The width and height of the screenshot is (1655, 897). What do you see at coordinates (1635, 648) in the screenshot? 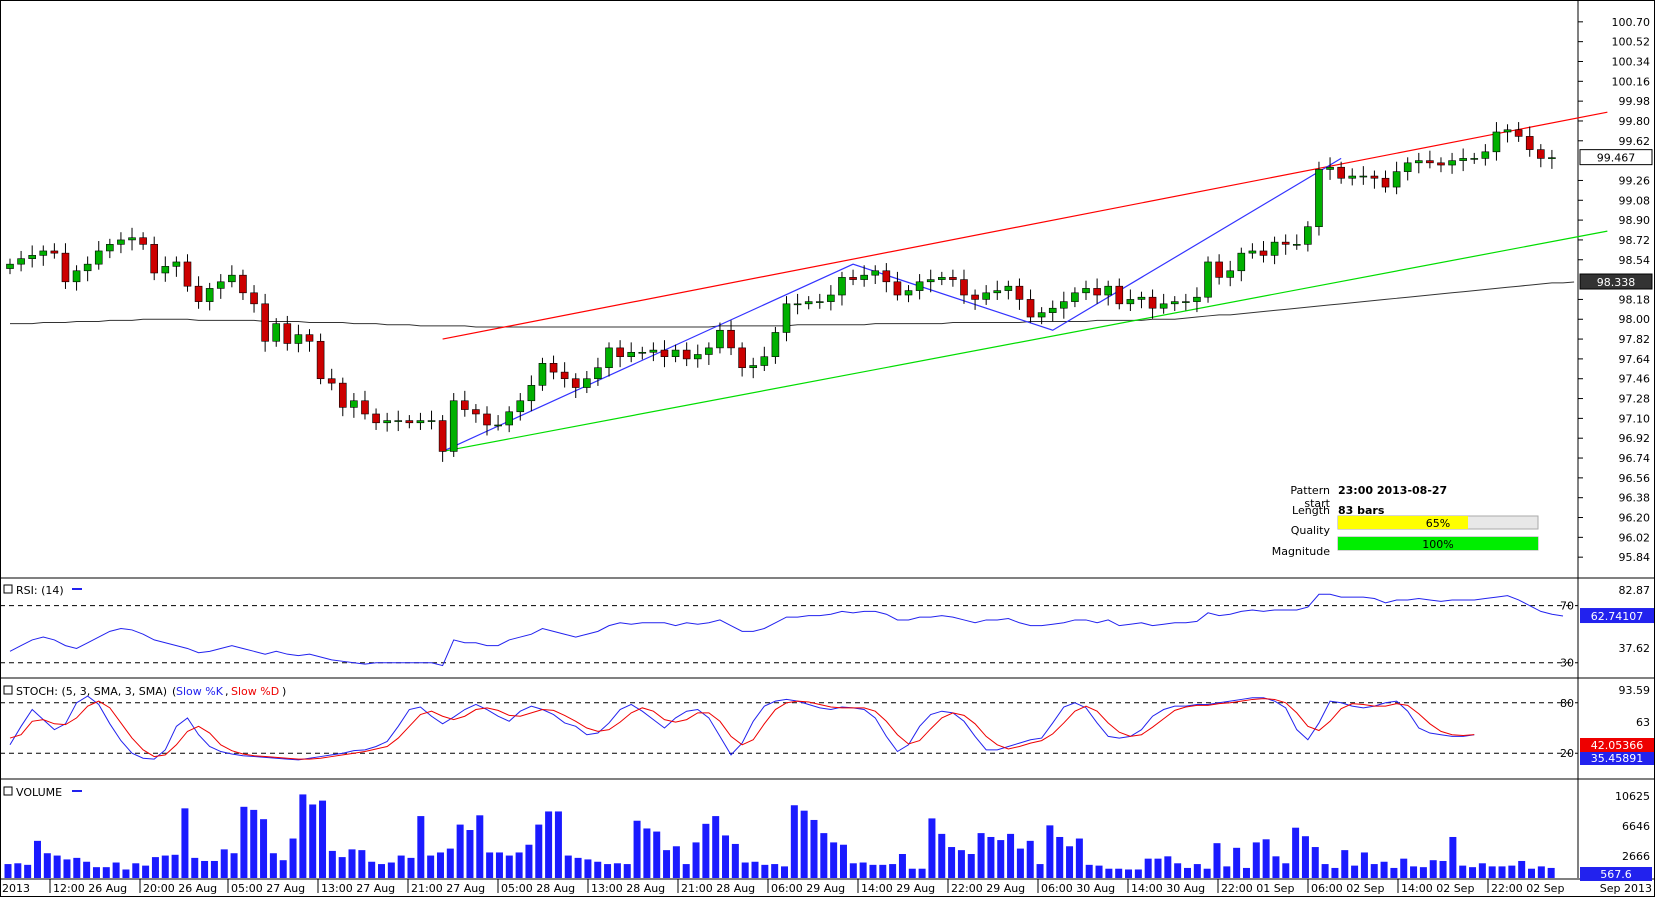
I see `rsi-tick-label: 37.62` at bounding box center [1635, 648].